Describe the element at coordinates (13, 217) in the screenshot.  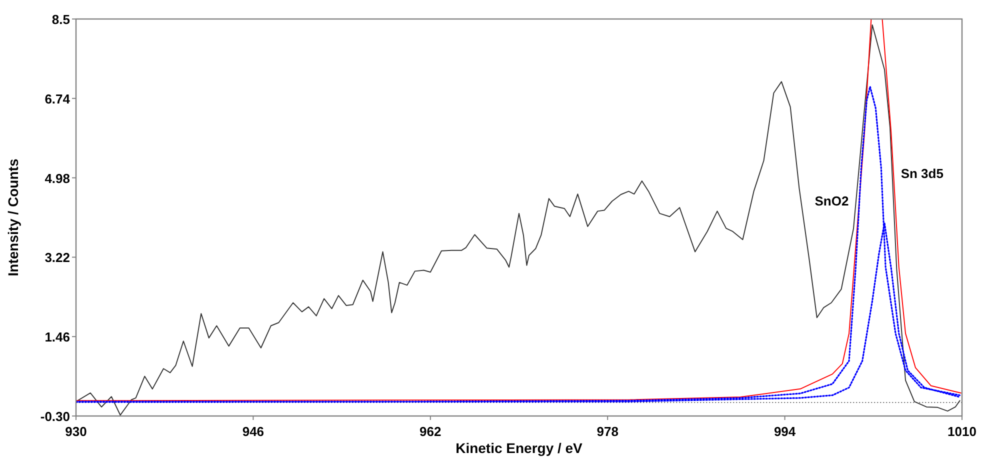
I see `y-axis-title: Intensity / Counts` at that location.